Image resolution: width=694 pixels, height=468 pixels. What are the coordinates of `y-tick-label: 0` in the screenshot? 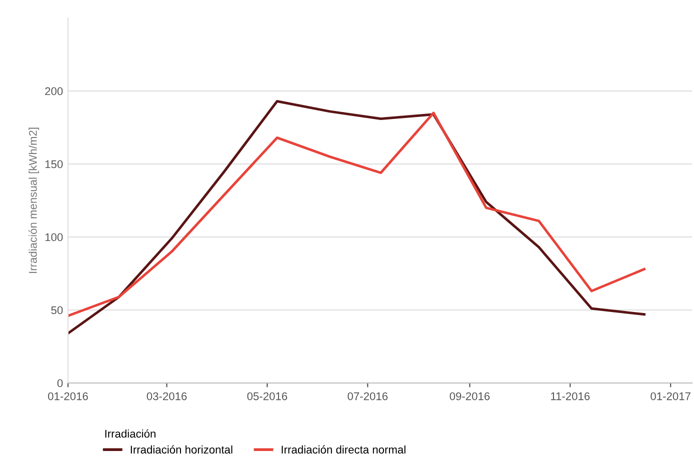 It's located at (60, 383).